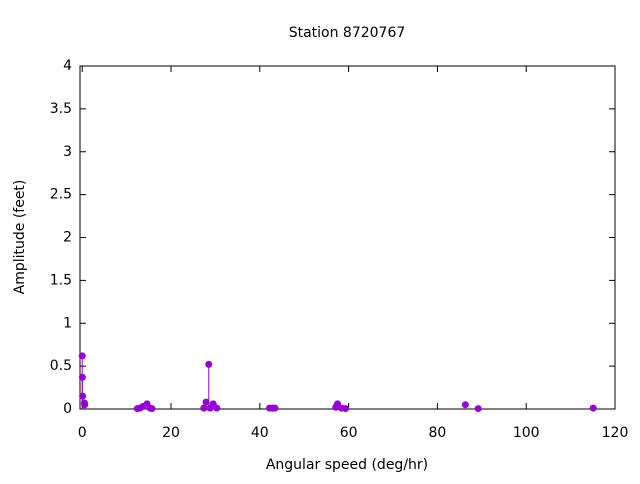 The width and height of the screenshot is (640, 484). I want to click on chart-title: Station 8720767, so click(347, 33).